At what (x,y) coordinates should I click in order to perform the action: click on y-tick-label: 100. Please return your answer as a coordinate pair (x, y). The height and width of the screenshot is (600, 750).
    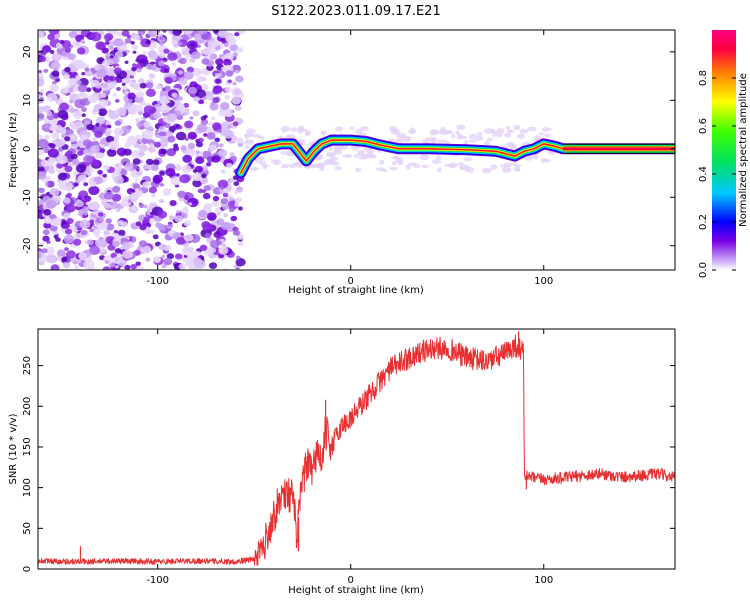
    Looking at the image, I should click on (27, 487).